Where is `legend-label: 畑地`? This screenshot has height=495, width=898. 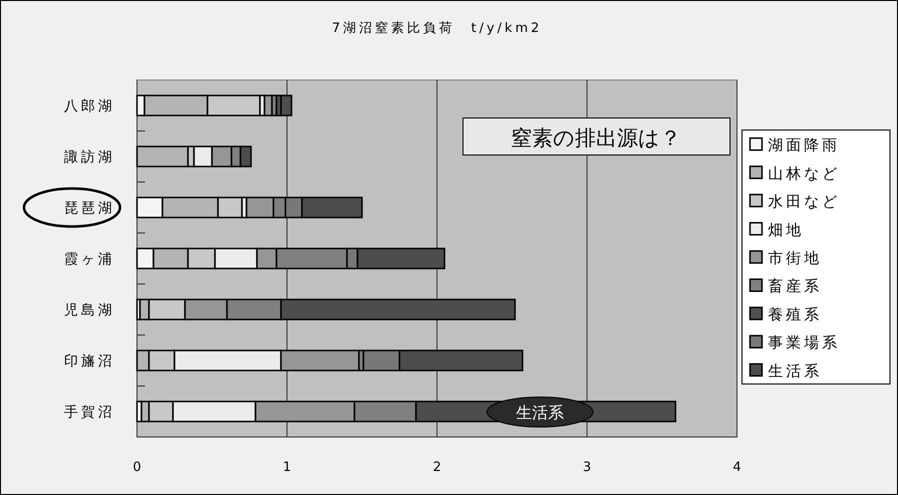 legend-label: 畑地 is located at coordinates (786, 229).